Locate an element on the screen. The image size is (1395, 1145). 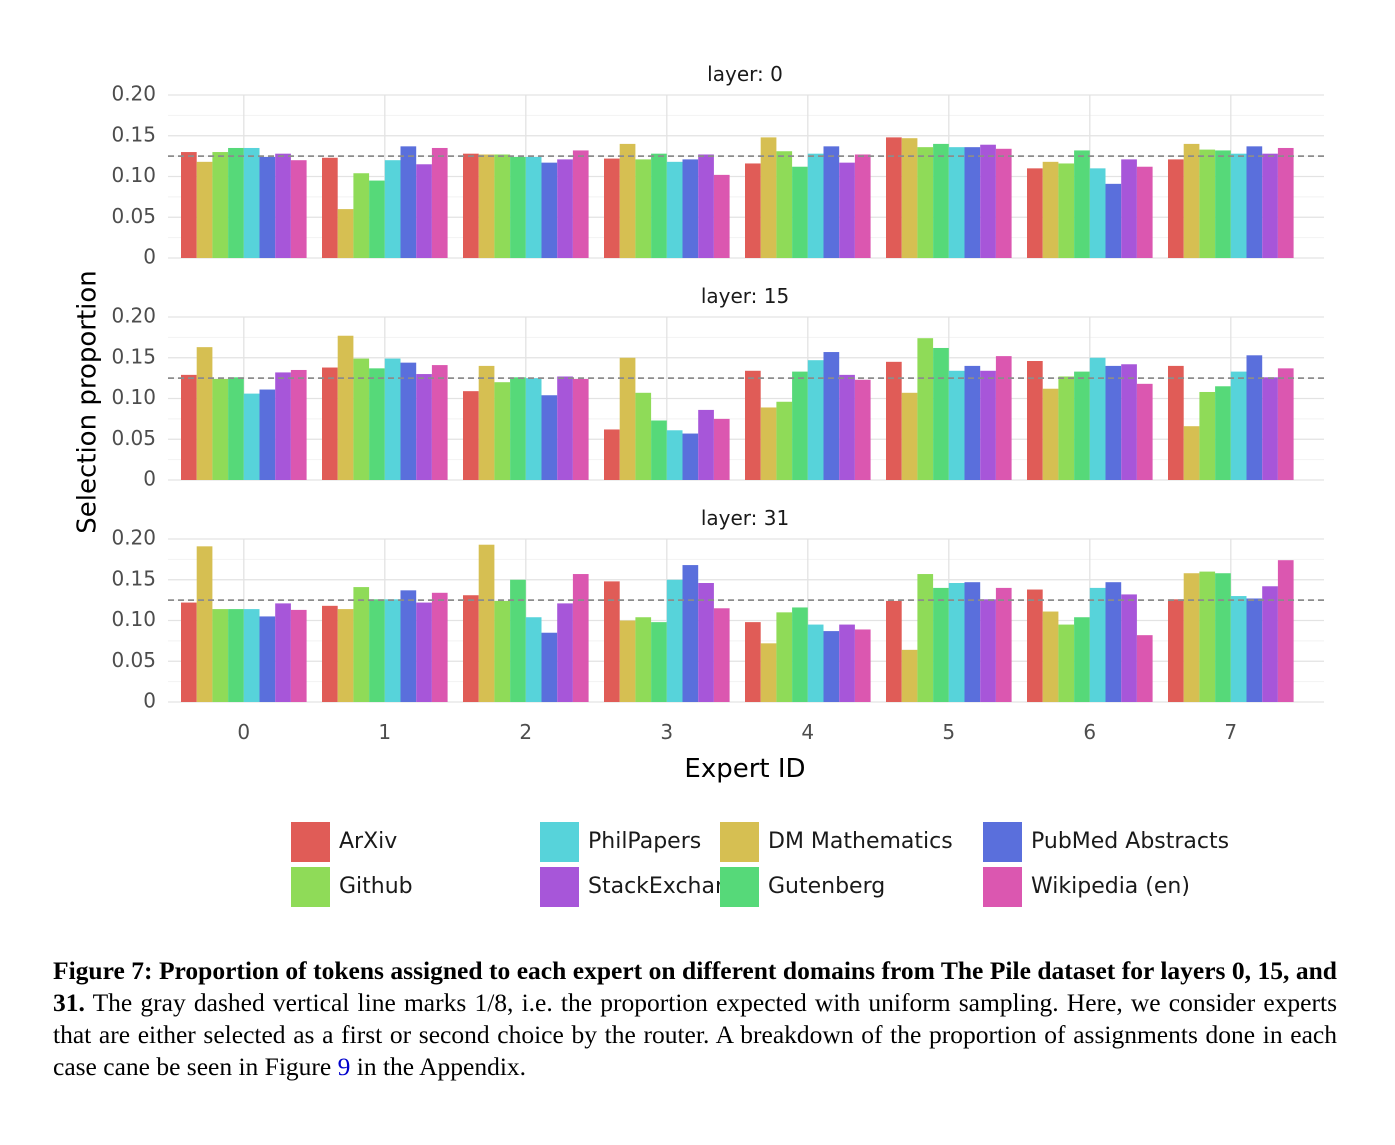
caption-text-3: in the Appendix. is located at coordinates (438, 1066).